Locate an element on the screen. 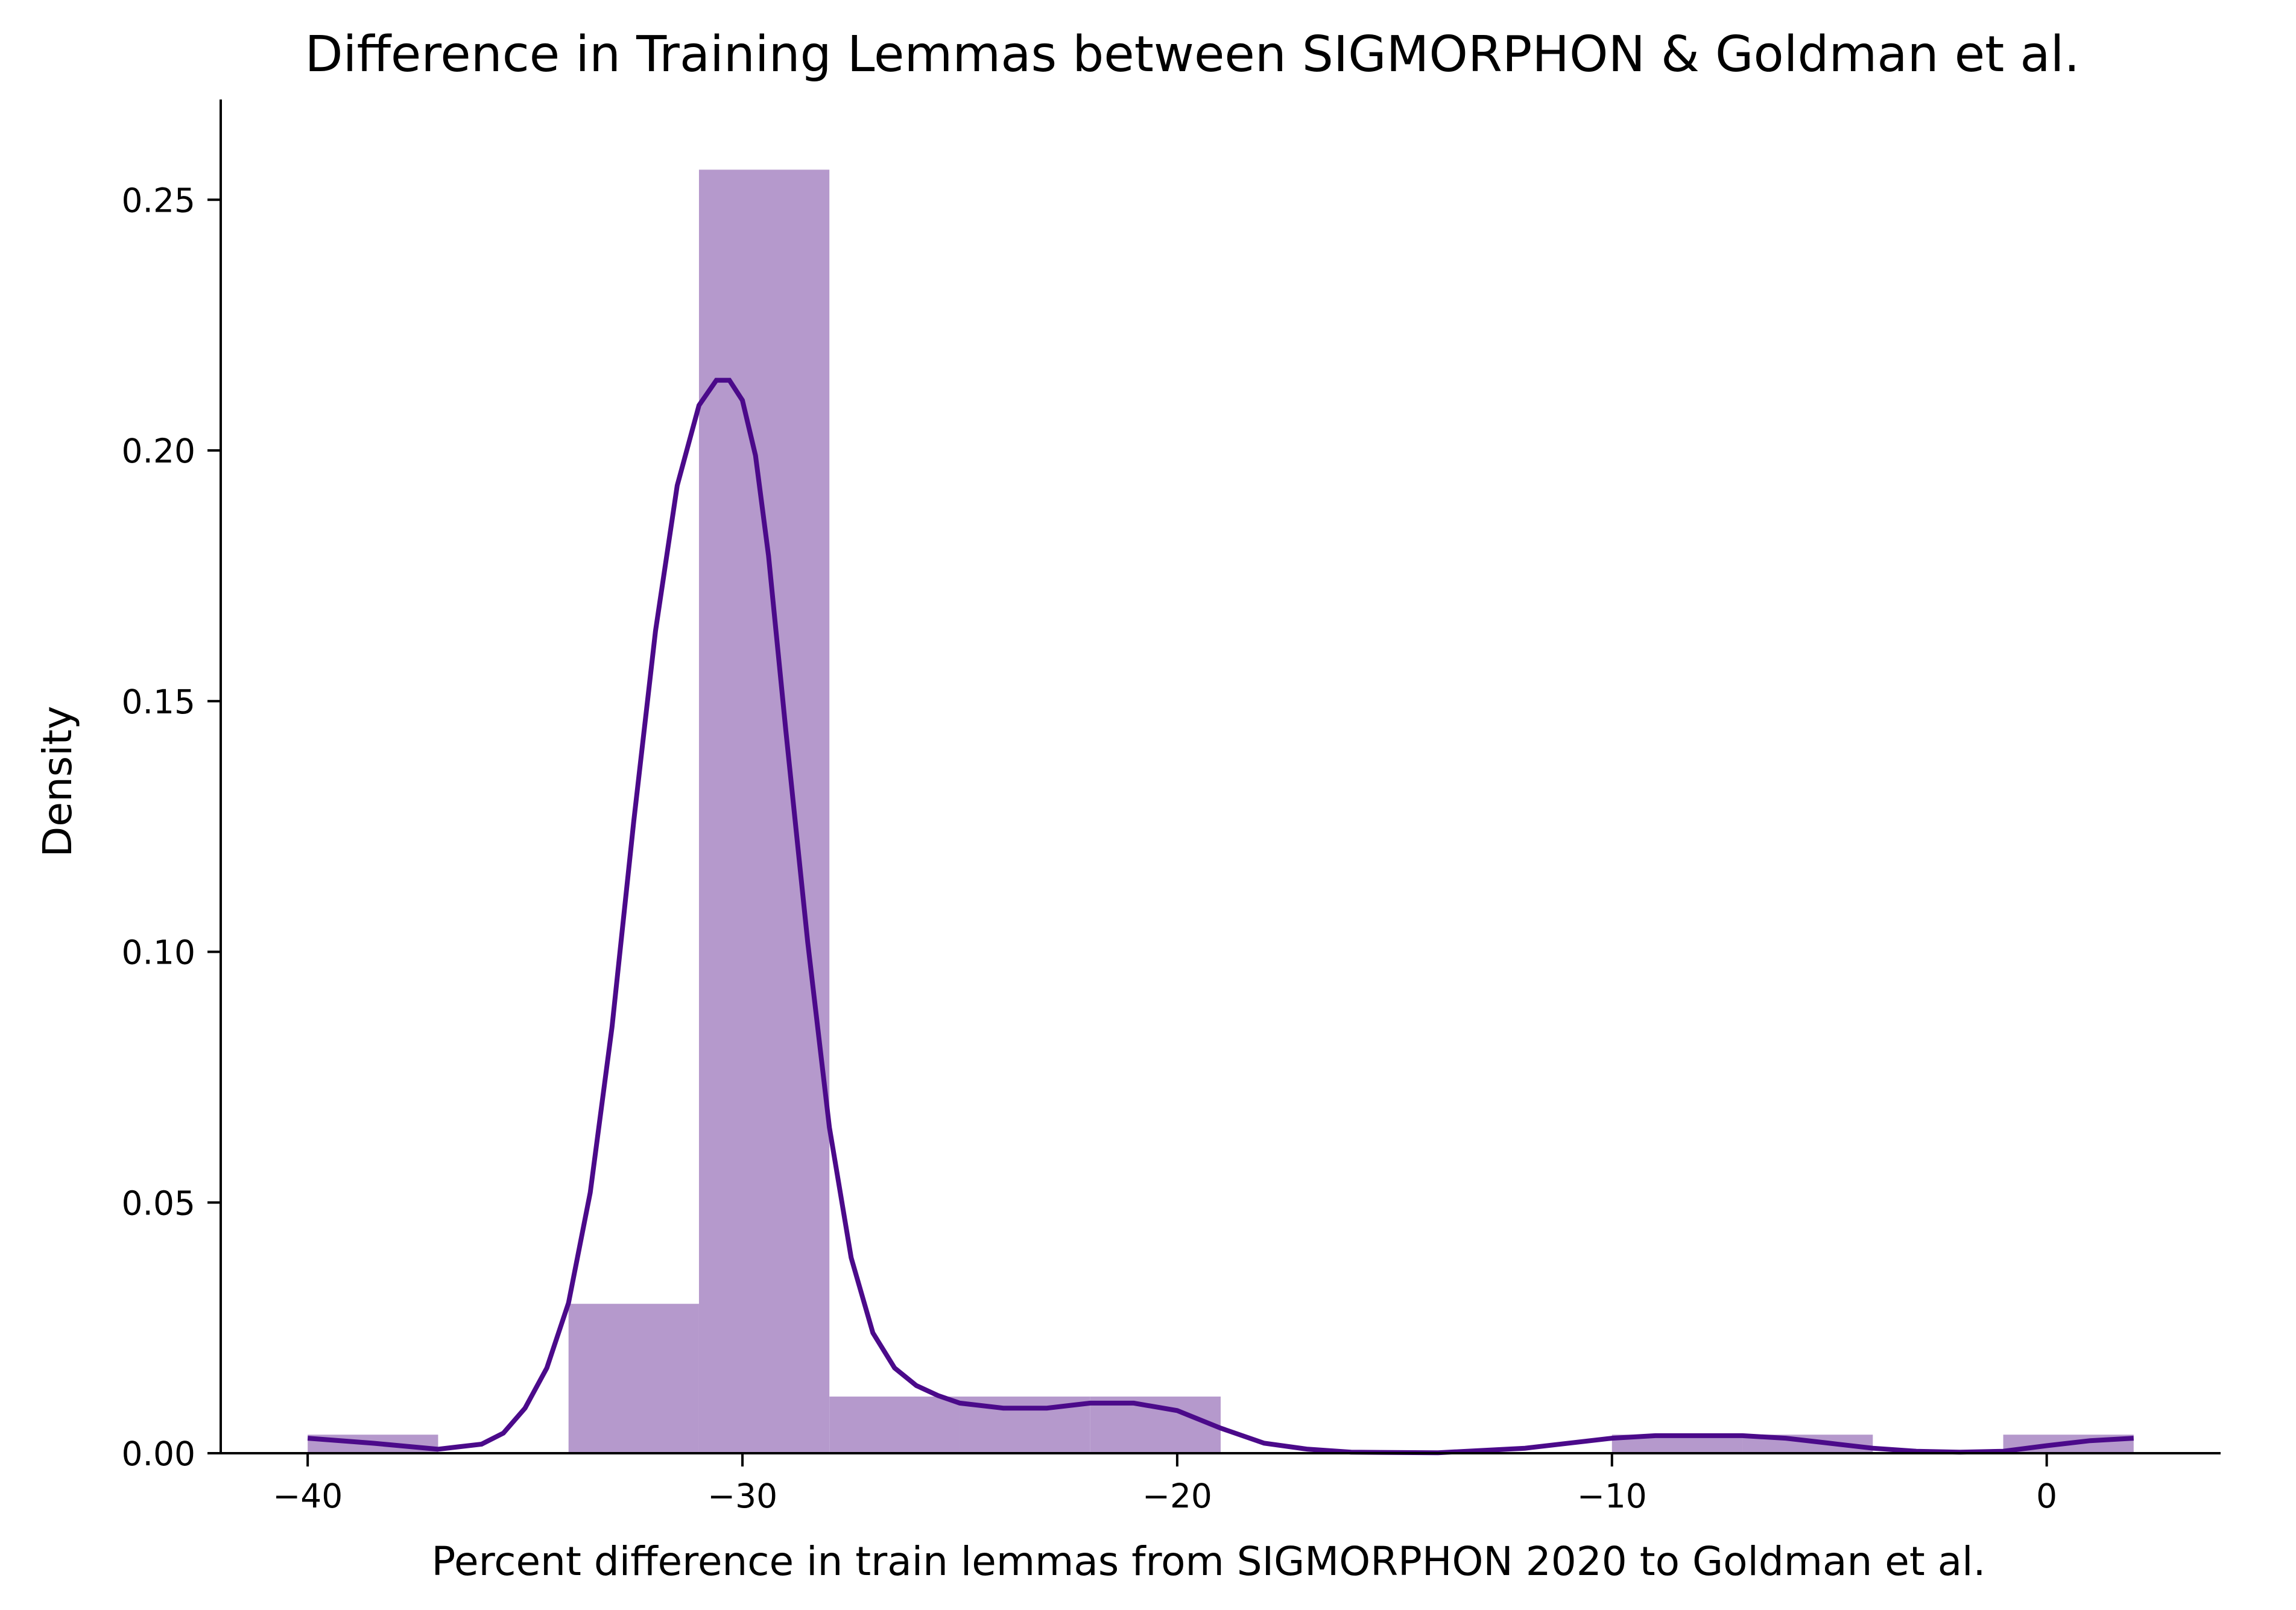 This screenshot has width=2296, height=1610. x-ticks: −40 −30 −20 −10 0 is located at coordinates (1165, 1484).